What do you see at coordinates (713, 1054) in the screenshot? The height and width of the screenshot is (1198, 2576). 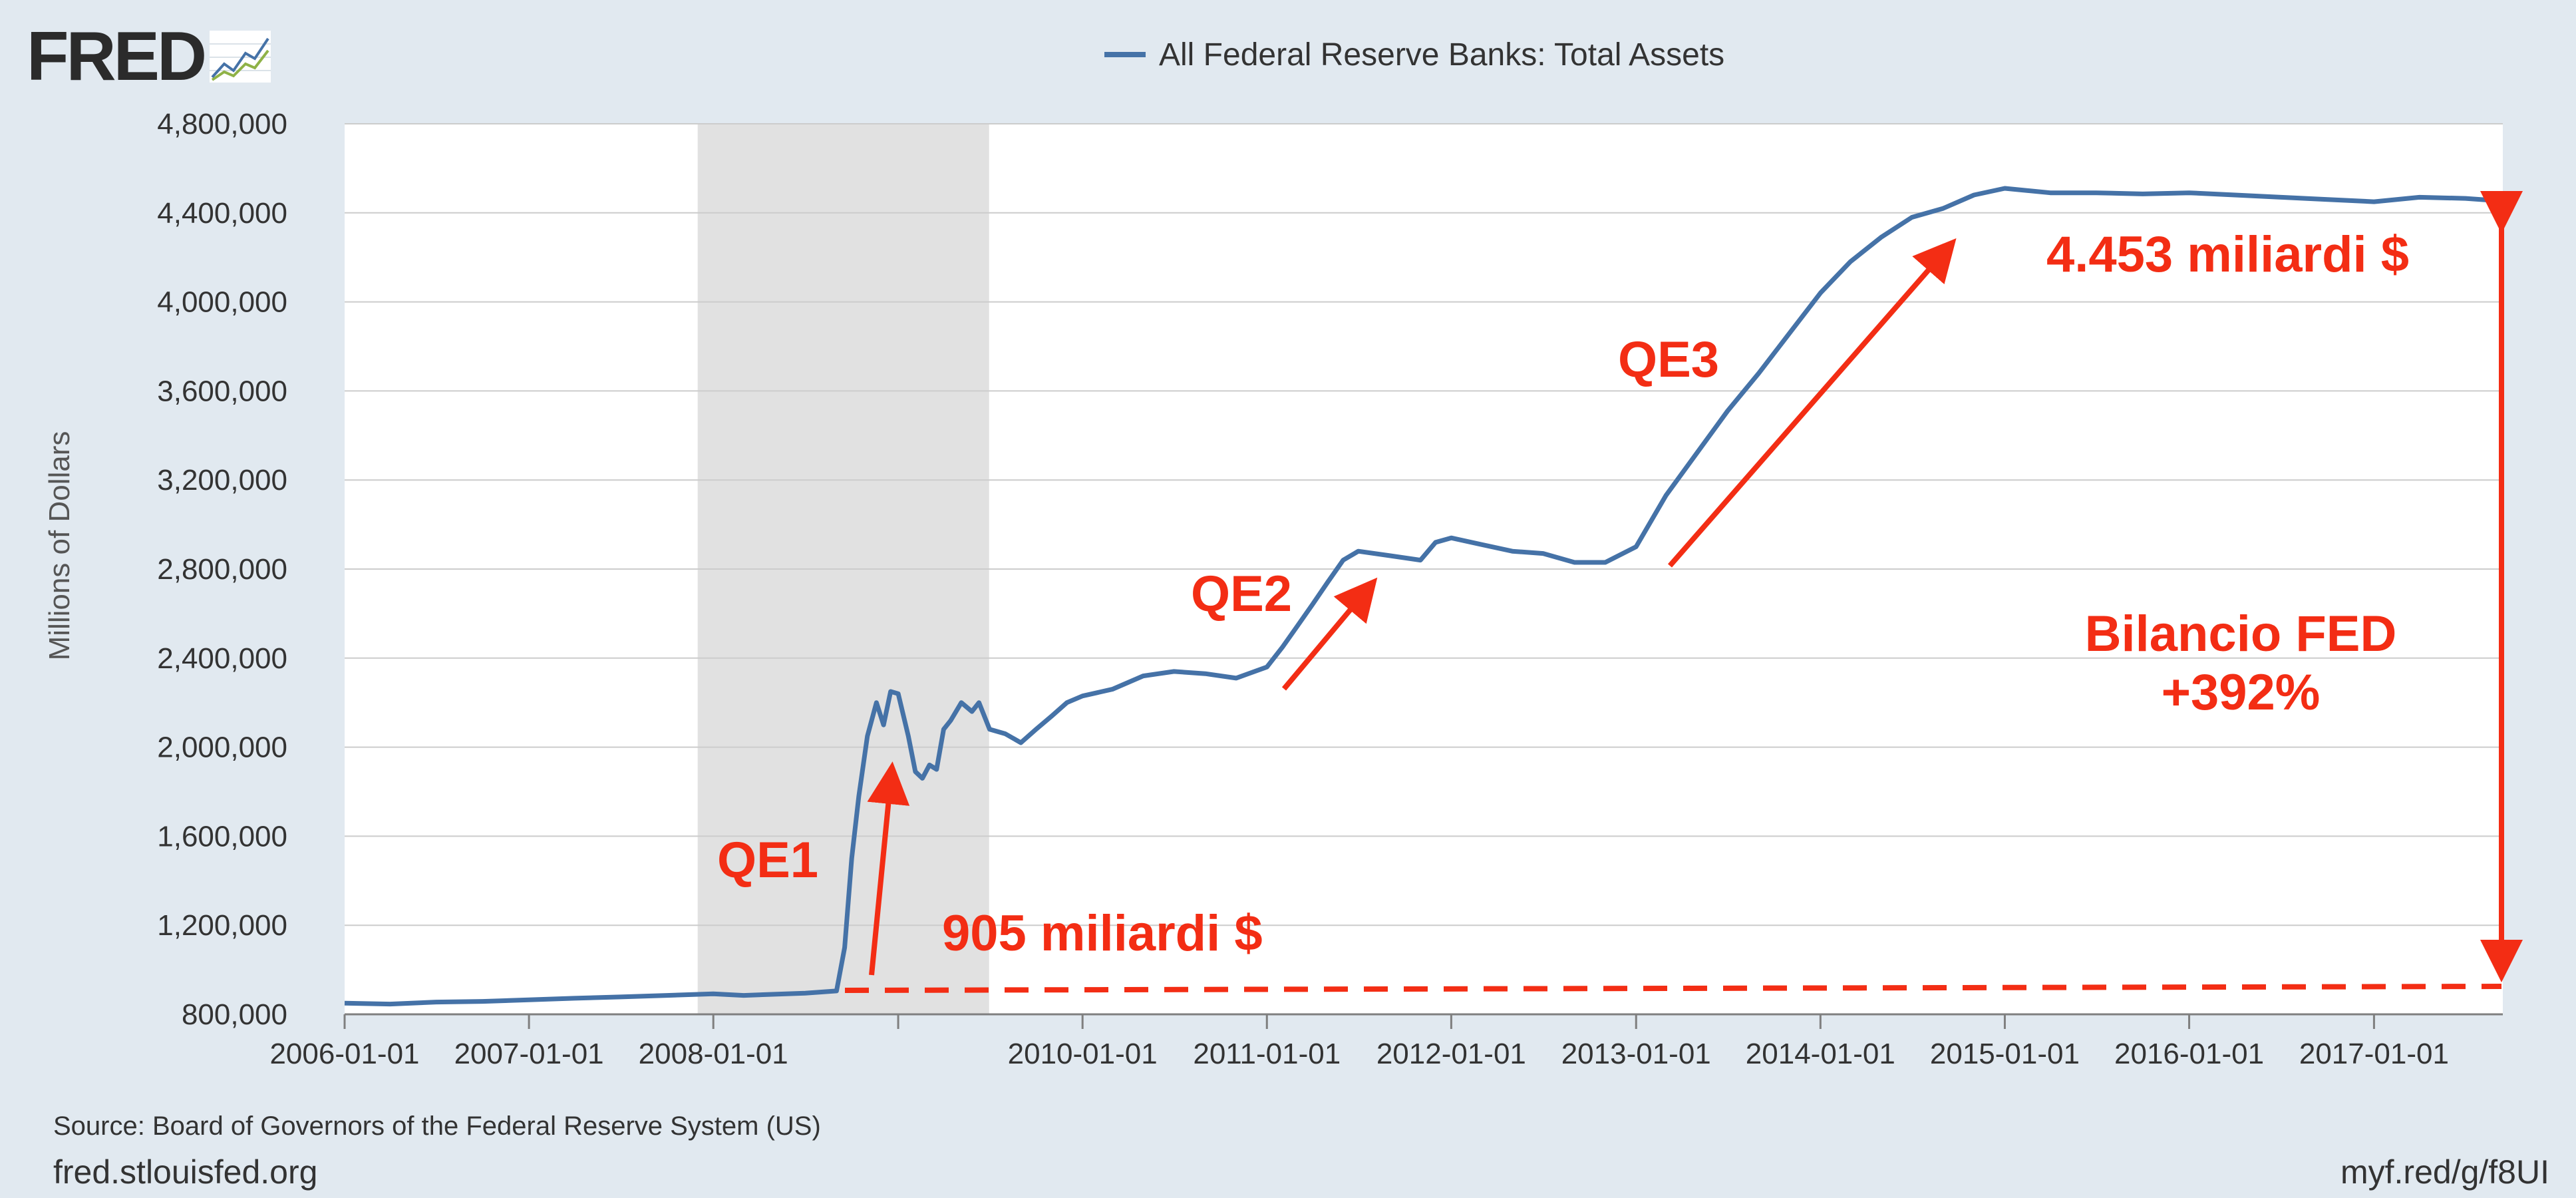 I see `x-tick-label: 2008-01-01` at bounding box center [713, 1054].